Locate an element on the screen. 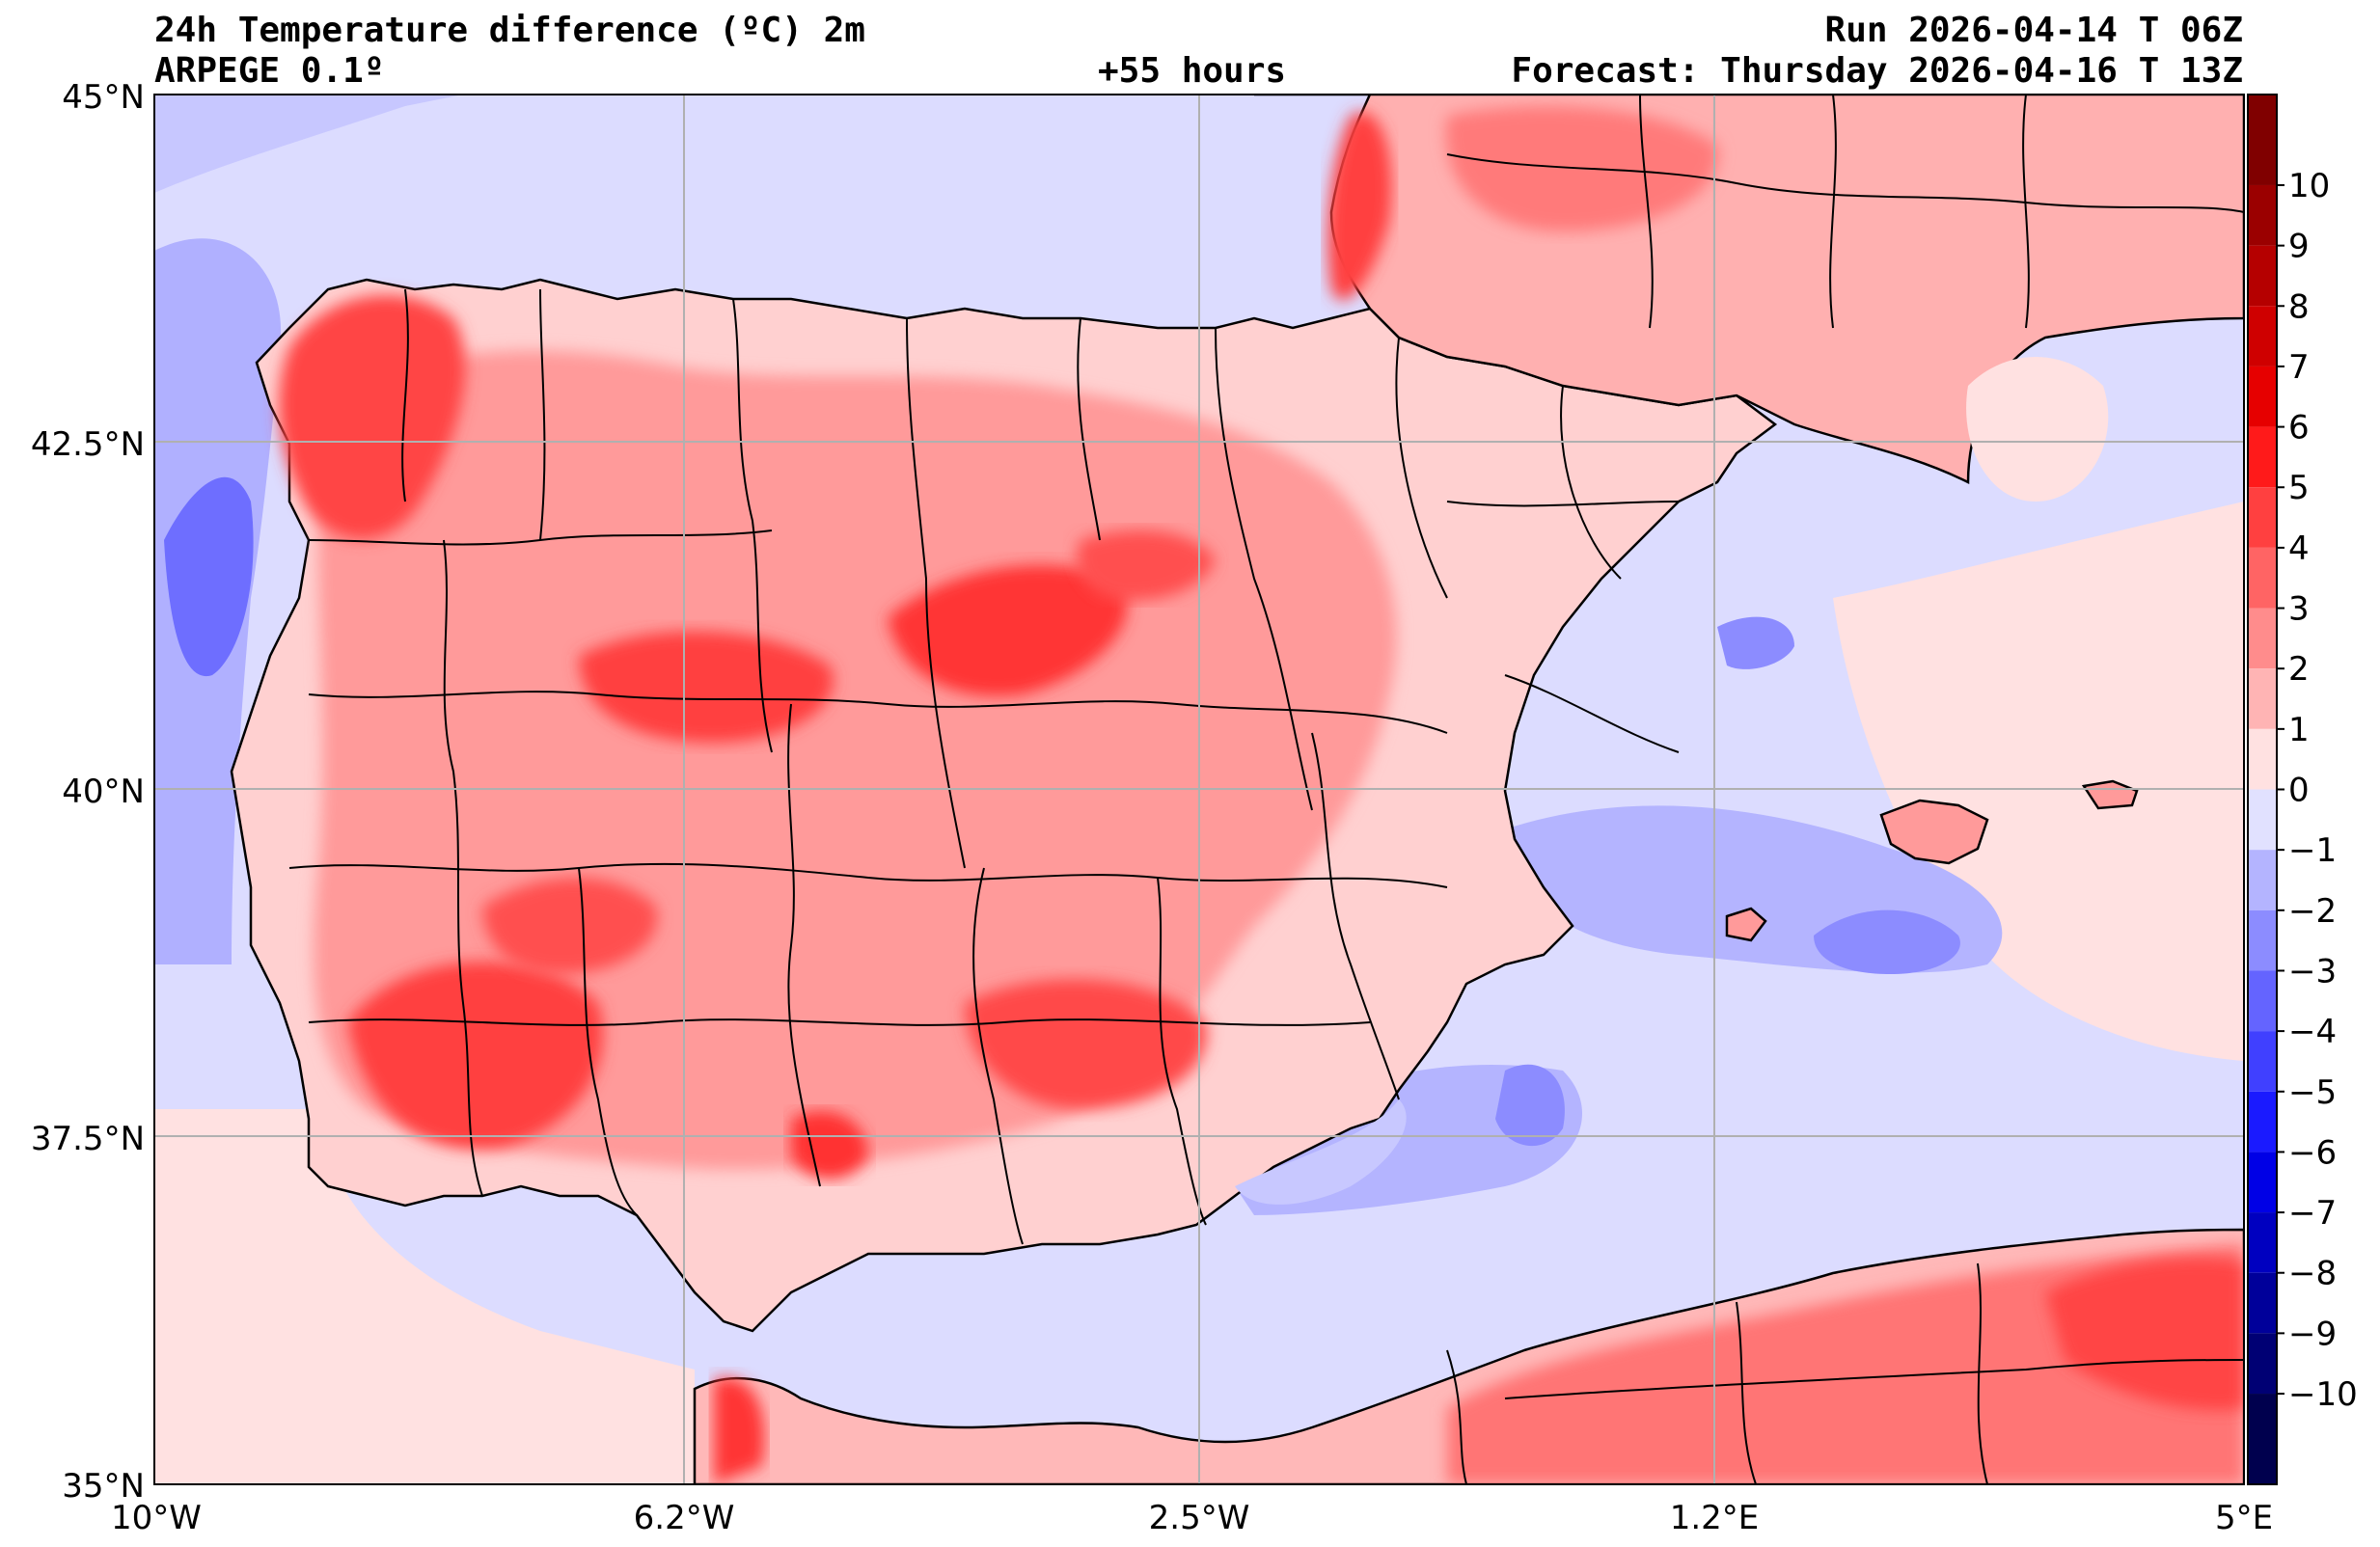 The image size is (2380, 1547). colorbar-label: −7 is located at coordinates (2313, 1213).